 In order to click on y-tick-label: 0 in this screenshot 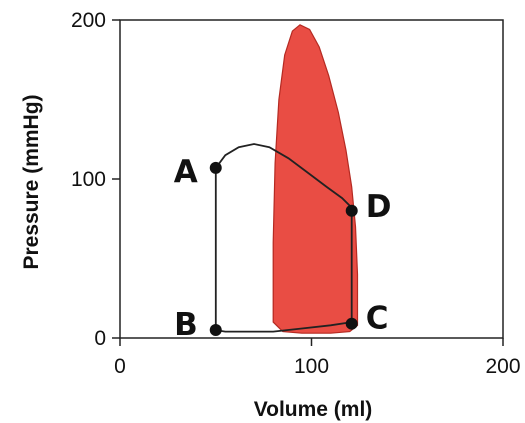, I will do `click(100, 338)`.